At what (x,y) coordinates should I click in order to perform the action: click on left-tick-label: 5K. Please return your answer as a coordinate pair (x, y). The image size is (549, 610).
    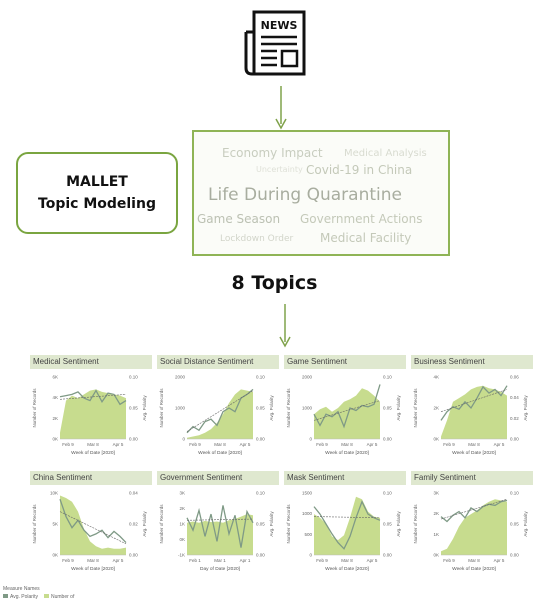
    Looking at the image, I should click on (55, 524).